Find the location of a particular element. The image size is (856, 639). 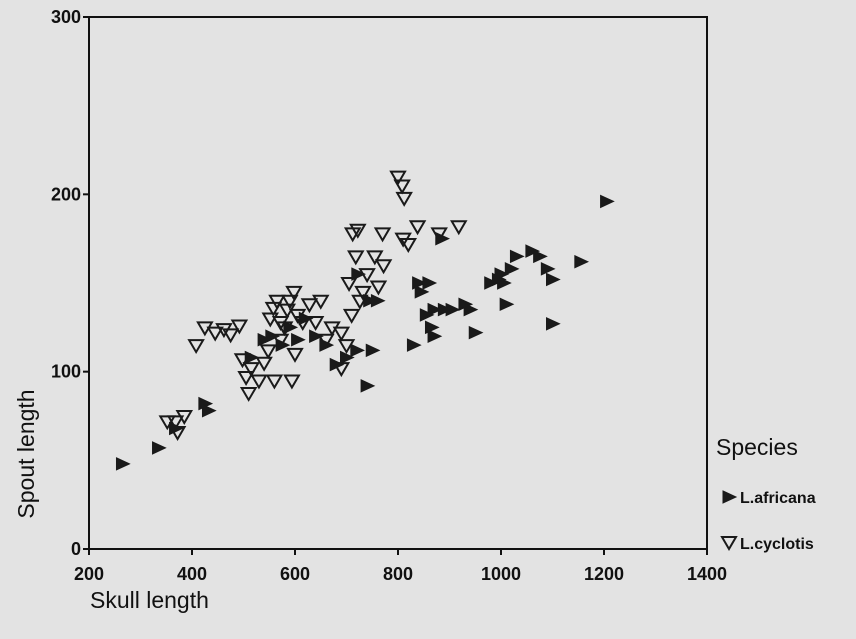

x-tick-label: 600 is located at coordinates (295, 574).